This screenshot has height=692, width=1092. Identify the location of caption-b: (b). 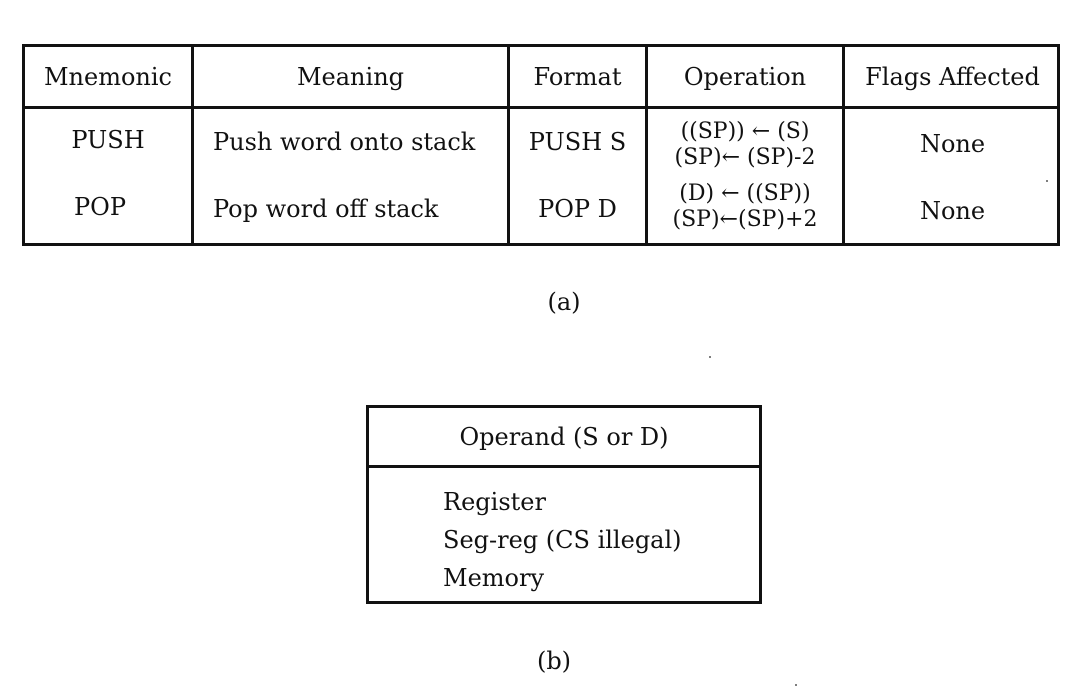
(554, 661).